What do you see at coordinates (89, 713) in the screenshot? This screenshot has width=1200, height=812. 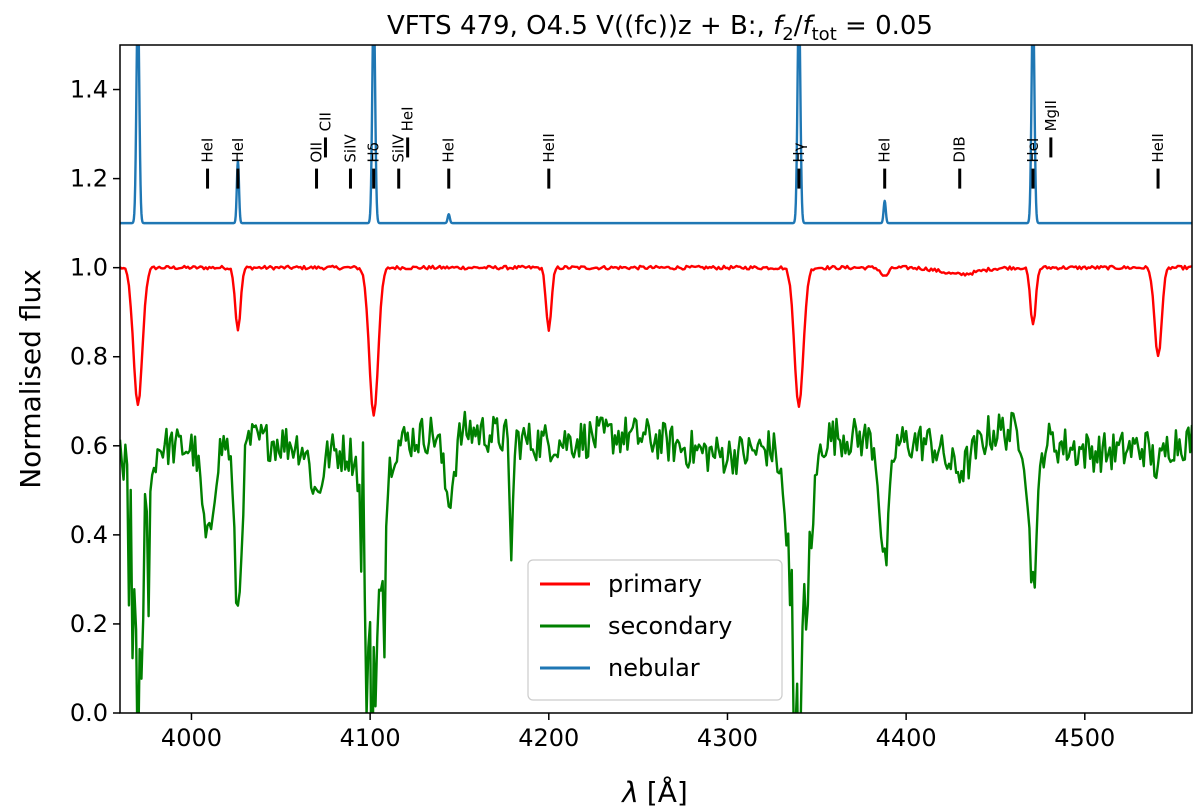 I see `y-tick-label: 0.0` at bounding box center [89, 713].